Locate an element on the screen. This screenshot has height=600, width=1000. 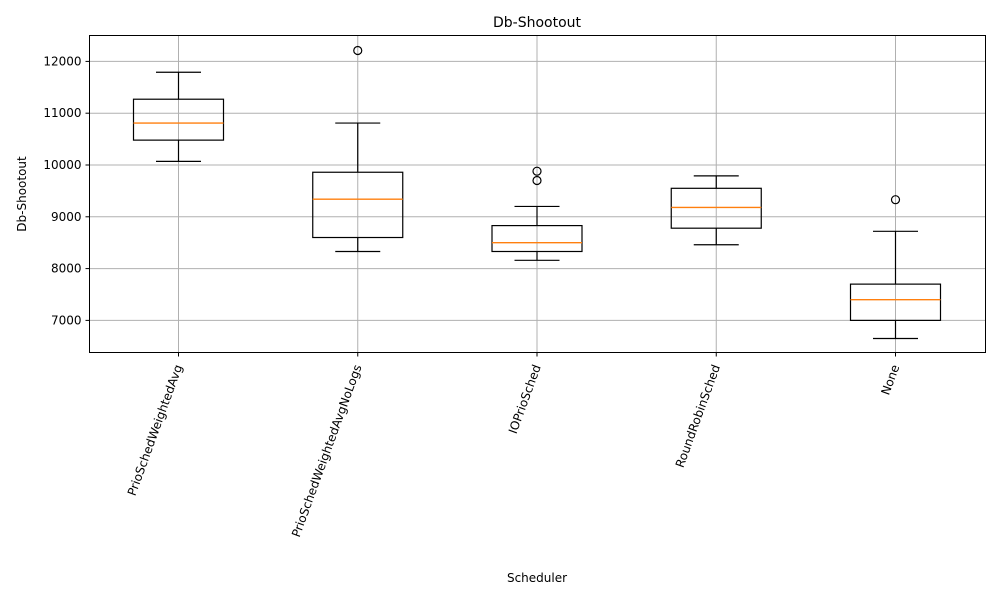
x-tick-label: IOPrioSched is located at coordinates (525, 399).